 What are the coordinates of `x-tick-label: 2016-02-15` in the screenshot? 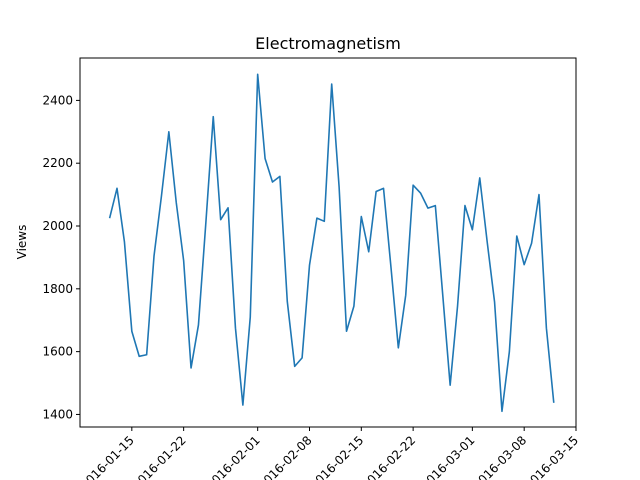 It's located at (336, 456).